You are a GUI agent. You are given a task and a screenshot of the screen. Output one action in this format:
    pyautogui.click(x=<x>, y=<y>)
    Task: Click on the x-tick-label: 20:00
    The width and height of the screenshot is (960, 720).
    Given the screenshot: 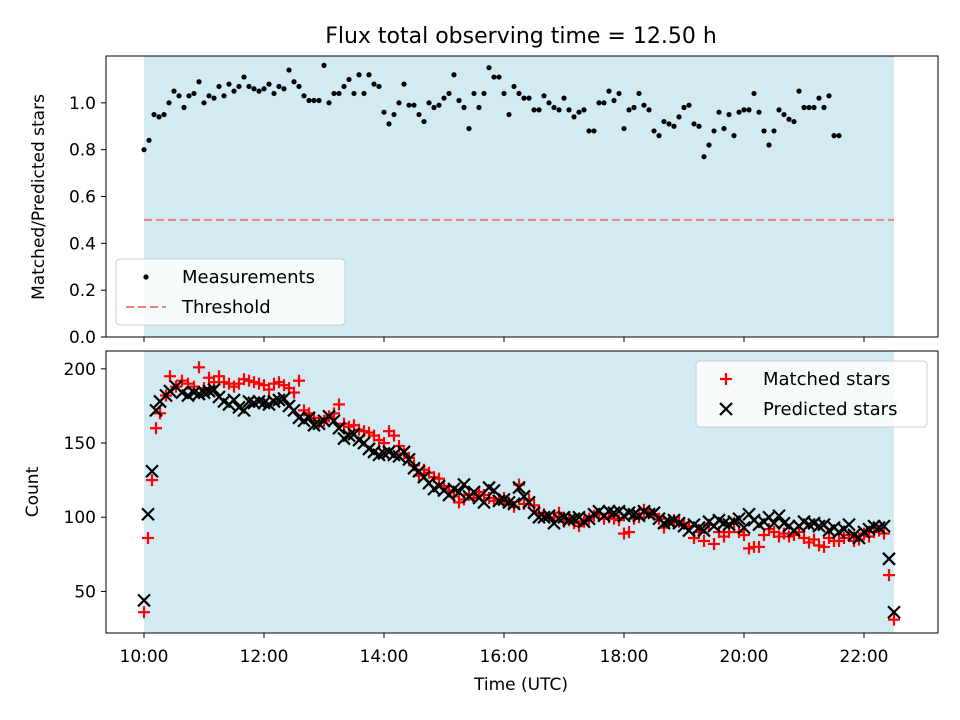 What is the action you would take?
    pyautogui.click(x=744, y=657)
    